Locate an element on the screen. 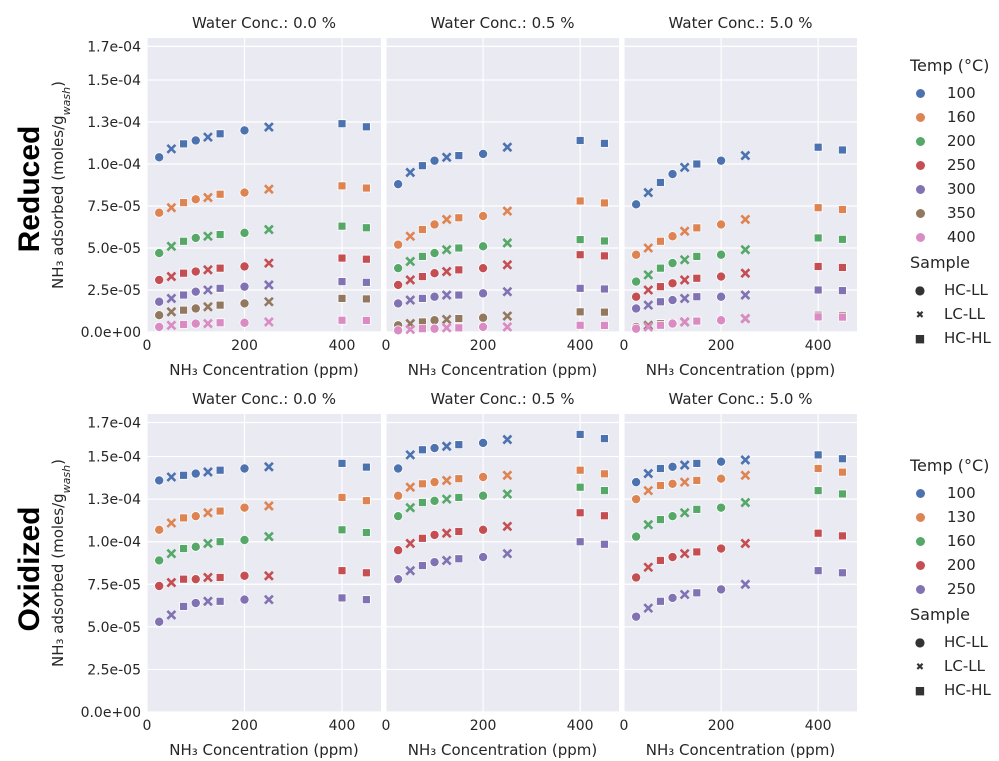  y-tick-label: 1.7e-04 is located at coordinates (114, 47).